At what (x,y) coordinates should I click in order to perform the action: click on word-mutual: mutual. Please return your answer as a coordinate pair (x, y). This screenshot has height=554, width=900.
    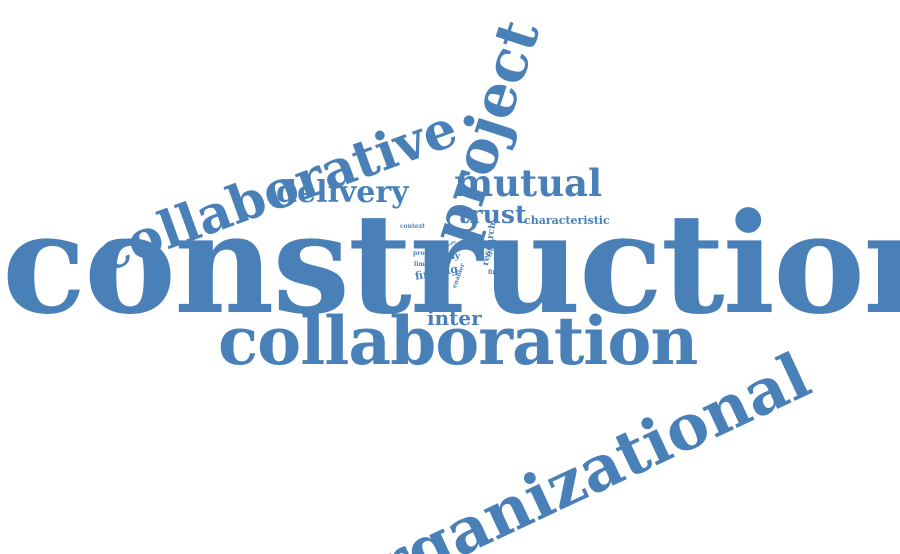
    Looking at the image, I should click on (528, 183).